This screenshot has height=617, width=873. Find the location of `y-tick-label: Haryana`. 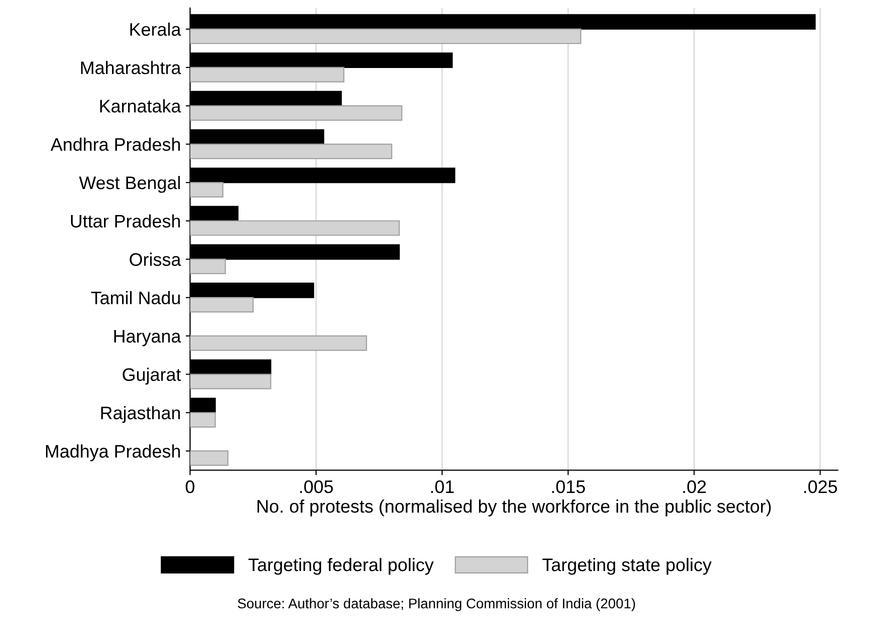

y-tick-label: Haryana is located at coordinates (148, 338).